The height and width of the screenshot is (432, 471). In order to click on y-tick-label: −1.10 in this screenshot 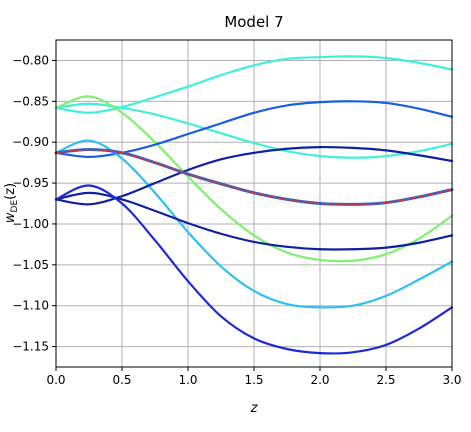, I will do `click(30, 306)`.